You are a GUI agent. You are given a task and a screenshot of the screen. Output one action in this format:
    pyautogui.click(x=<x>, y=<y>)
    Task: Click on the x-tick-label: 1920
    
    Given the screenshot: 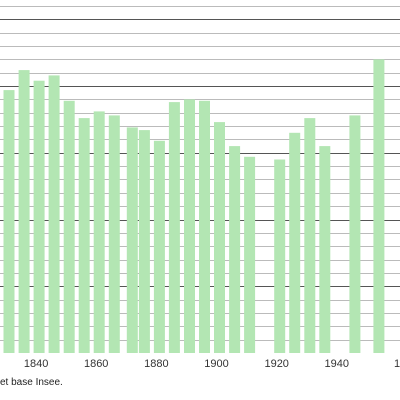 What is the action you would take?
    pyautogui.click(x=276, y=364)
    